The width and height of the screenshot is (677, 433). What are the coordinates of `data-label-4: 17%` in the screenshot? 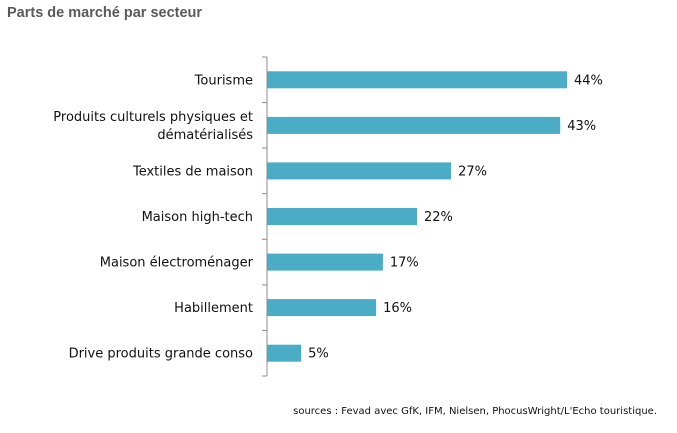 It's located at (404, 263).